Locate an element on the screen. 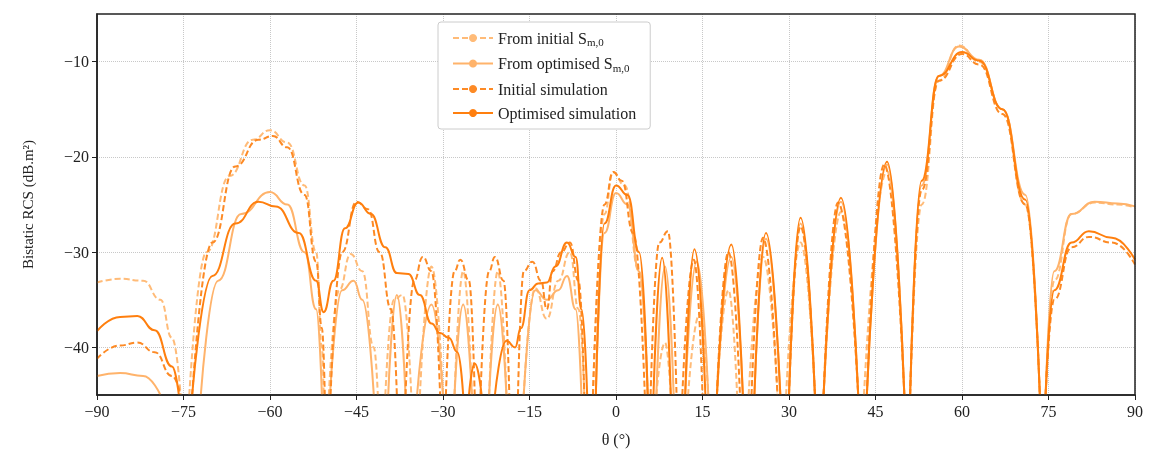 The width and height of the screenshot is (1151, 462). y-tick-label: −20 is located at coordinates (76, 157).